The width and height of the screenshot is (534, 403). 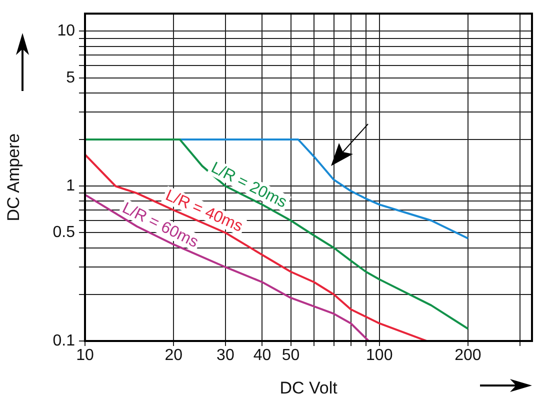 I want to click on y-axis-title: DC Ampere, so click(x=13, y=177).